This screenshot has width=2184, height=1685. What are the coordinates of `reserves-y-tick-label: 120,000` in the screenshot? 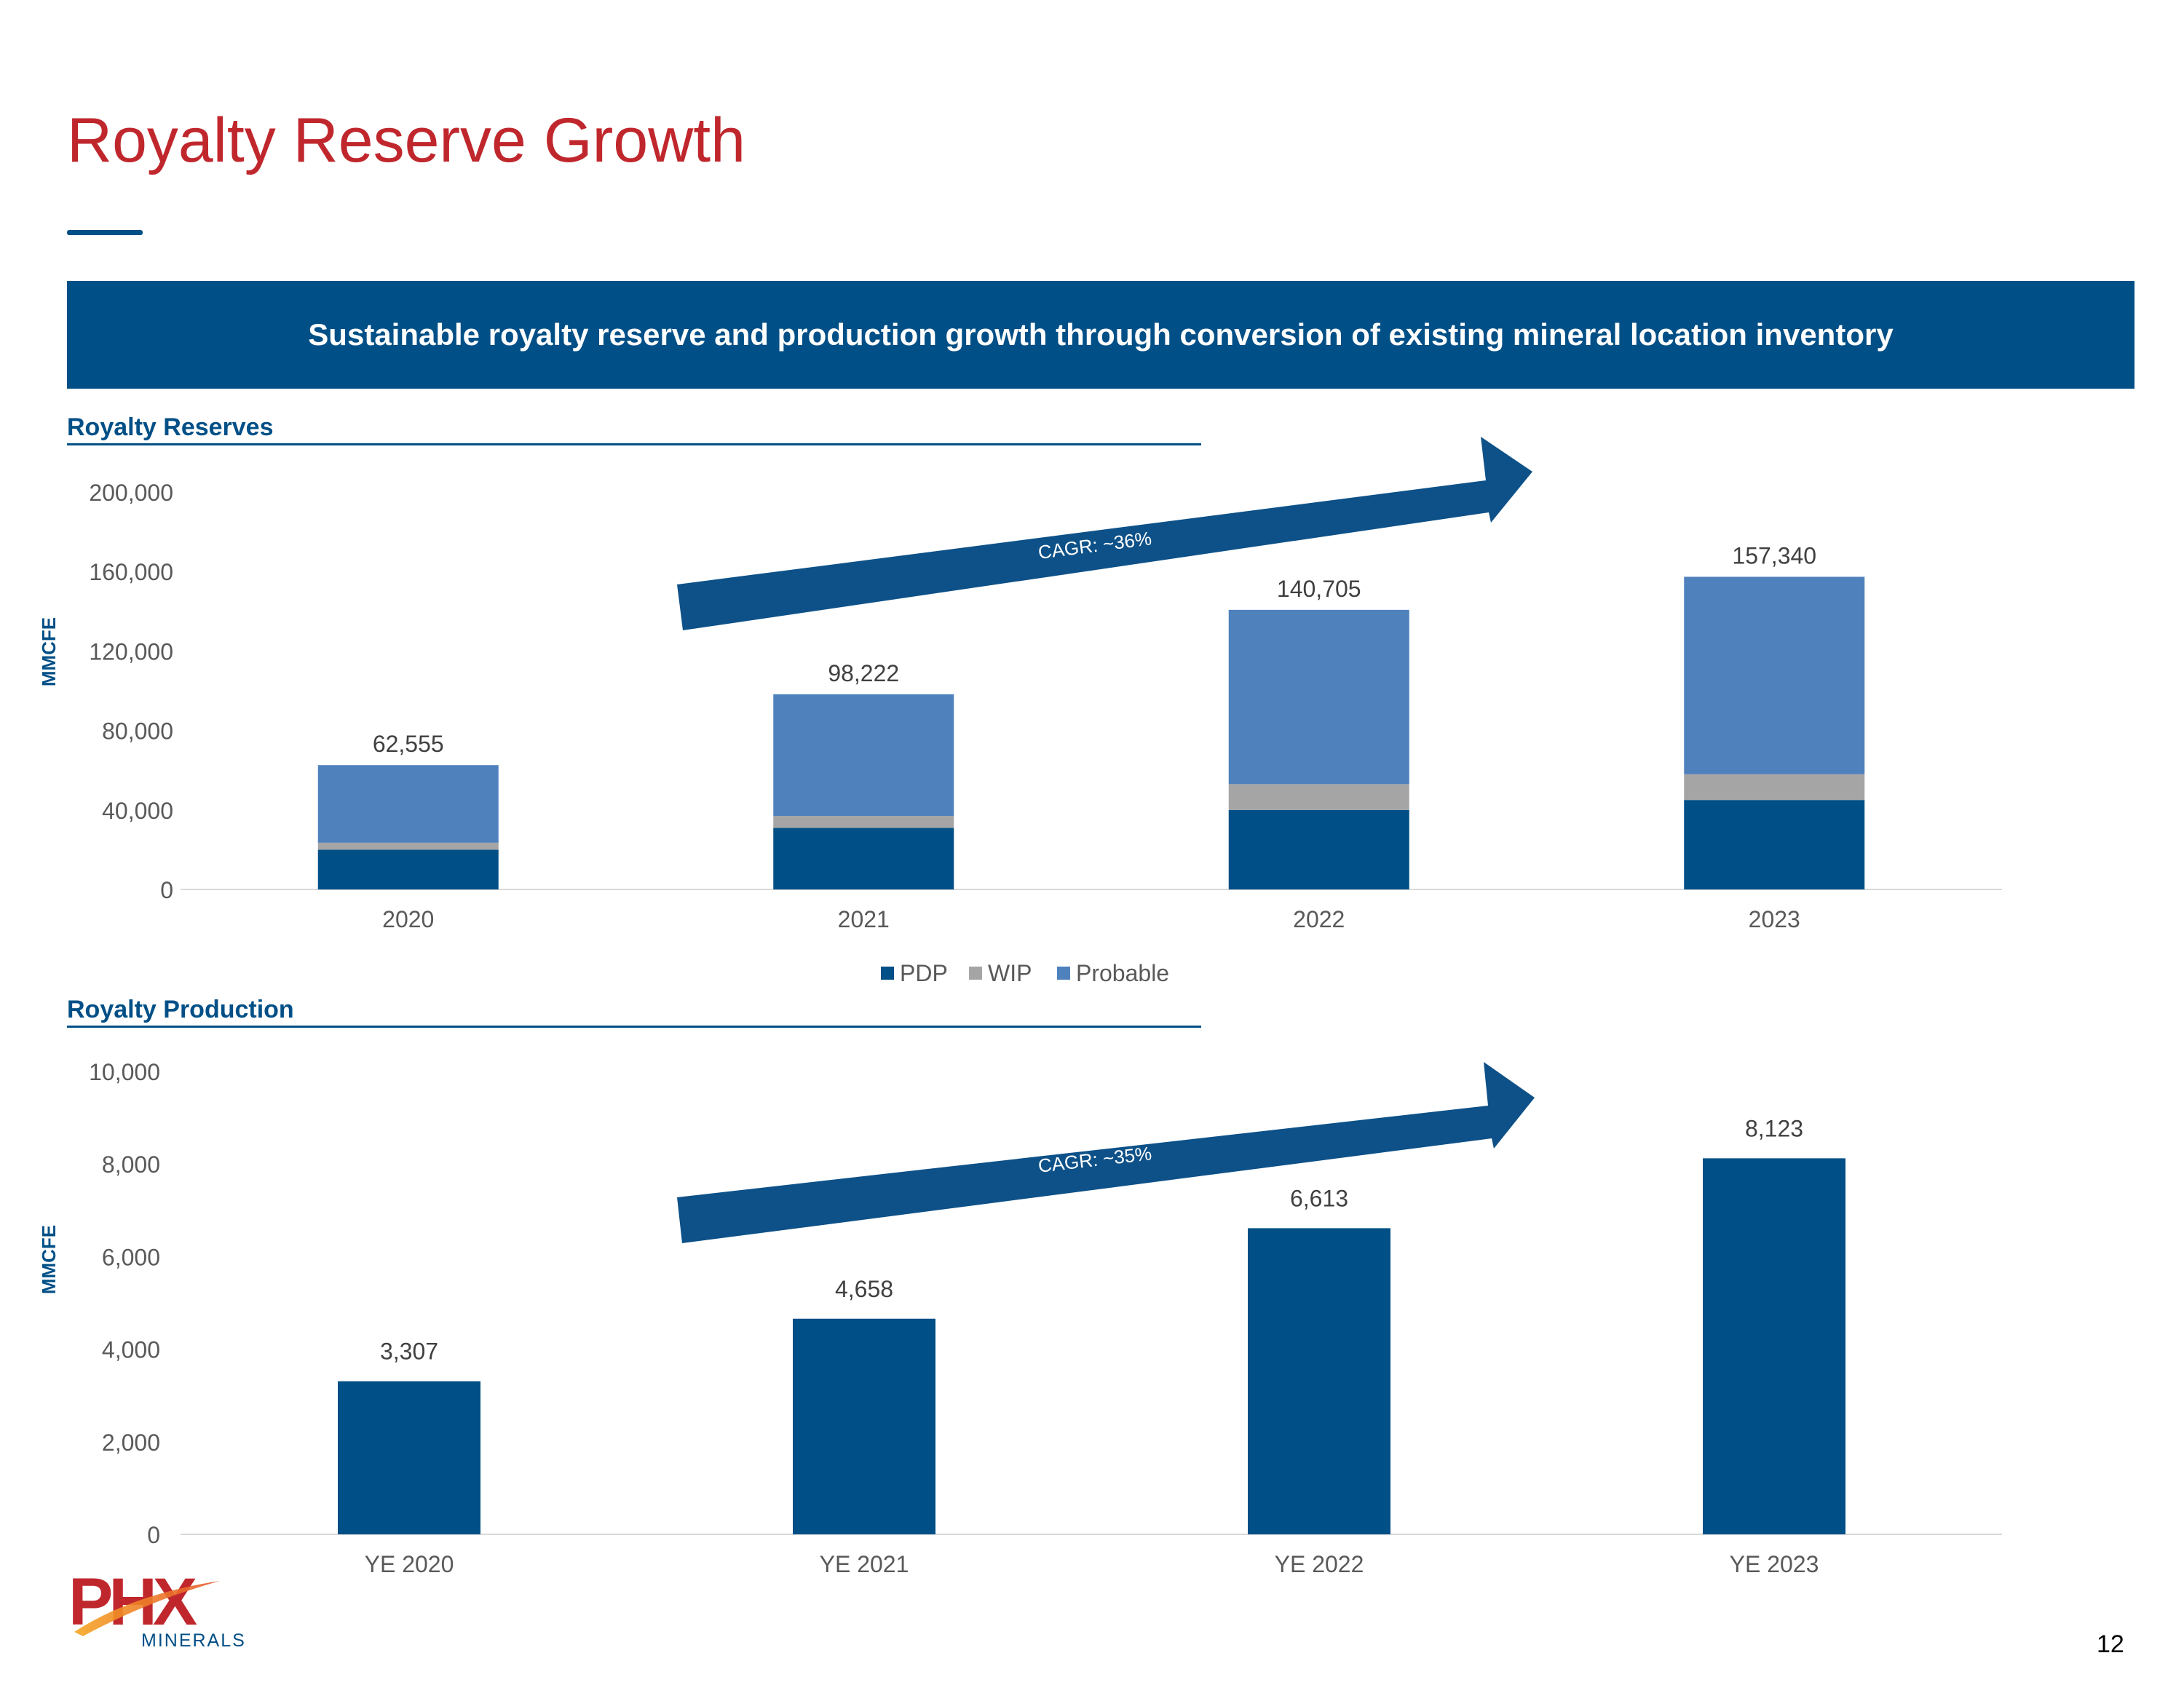 It's located at (131, 651).